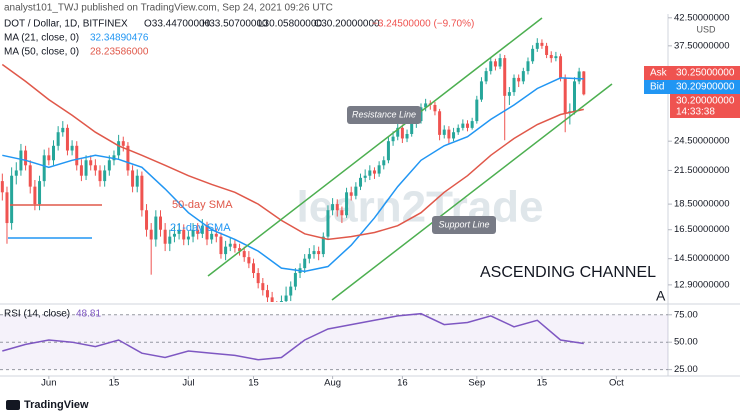  What do you see at coordinates (402, 383) in the screenshot?
I see `x-tick-label: 16` at bounding box center [402, 383].